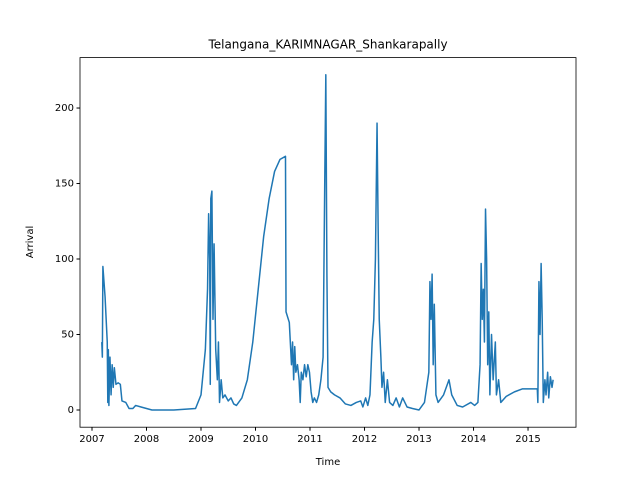 The image size is (640, 480). What do you see at coordinates (309, 439) in the screenshot?
I see `x-tick-label: 2011` at bounding box center [309, 439].